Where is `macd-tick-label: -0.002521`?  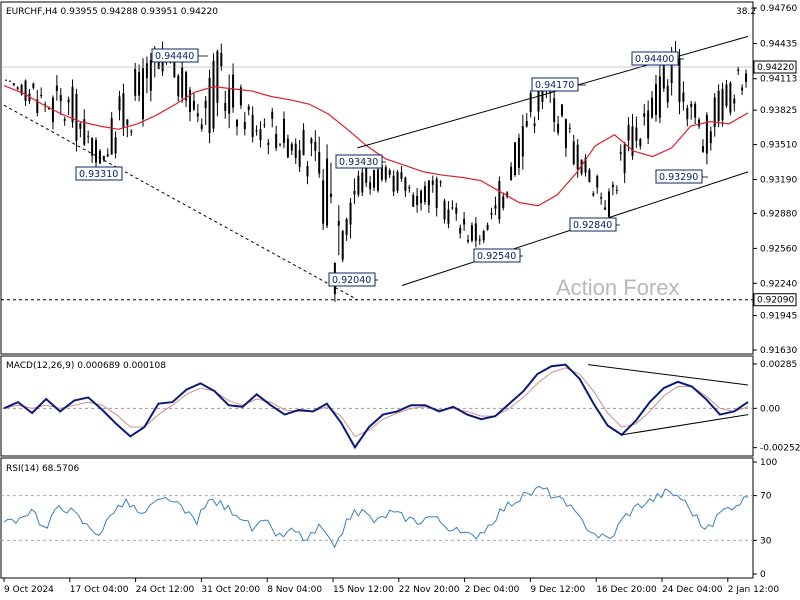
macd-tick-label: -0.002521 is located at coordinates (780, 449).